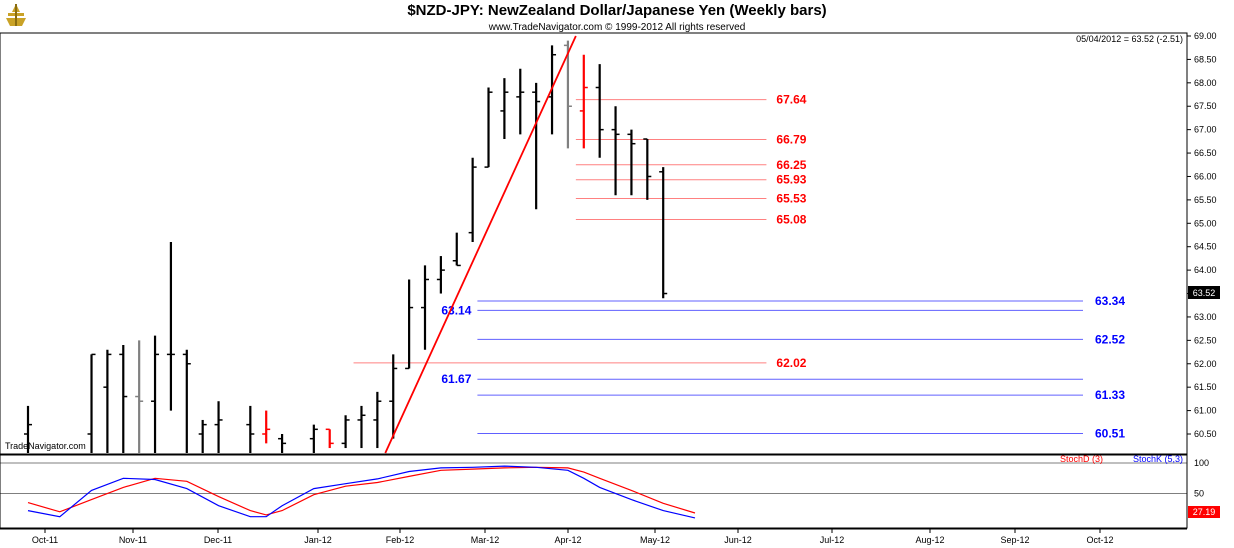 The width and height of the screenshot is (1234, 548). What do you see at coordinates (16, 15) in the screenshot?
I see `logo-icon` at bounding box center [16, 15].